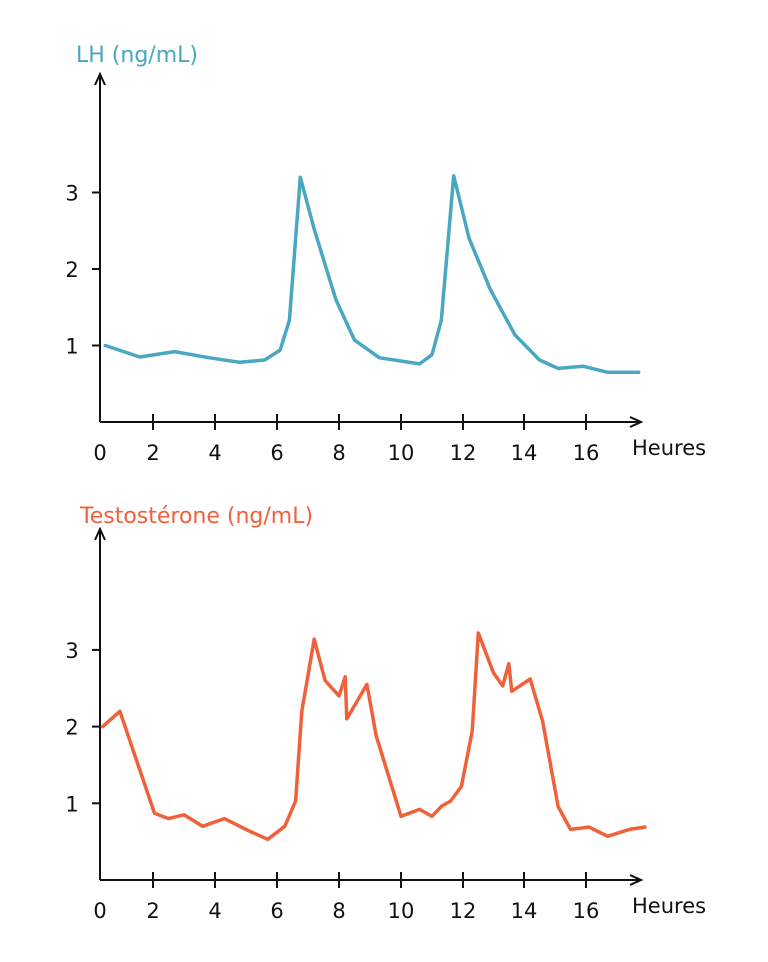  Describe the element at coordinates (196, 516) in the screenshot. I see `y-axis-title: Testostérone (ng/mL)` at that location.